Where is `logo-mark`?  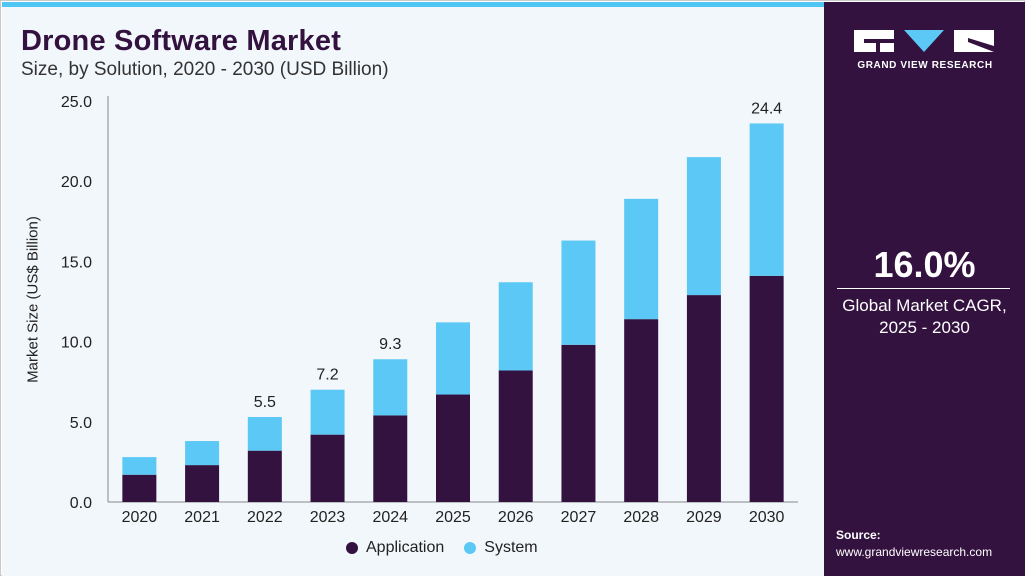
logo-mark is located at coordinates (925, 41).